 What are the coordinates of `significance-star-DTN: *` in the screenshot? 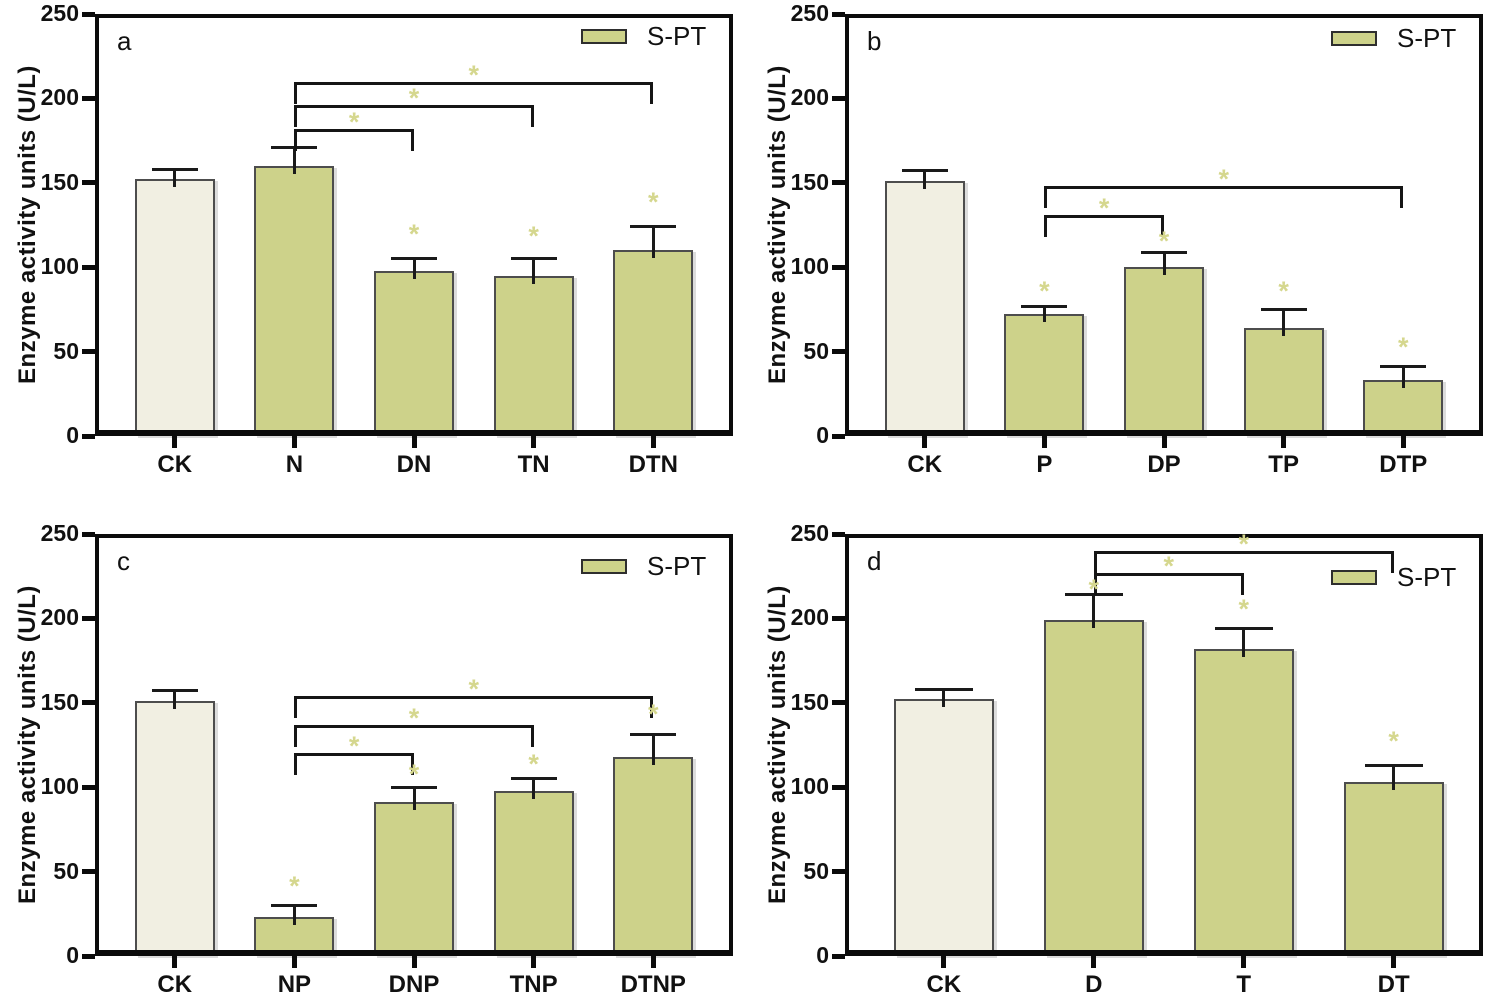 It's located at (653, 201).